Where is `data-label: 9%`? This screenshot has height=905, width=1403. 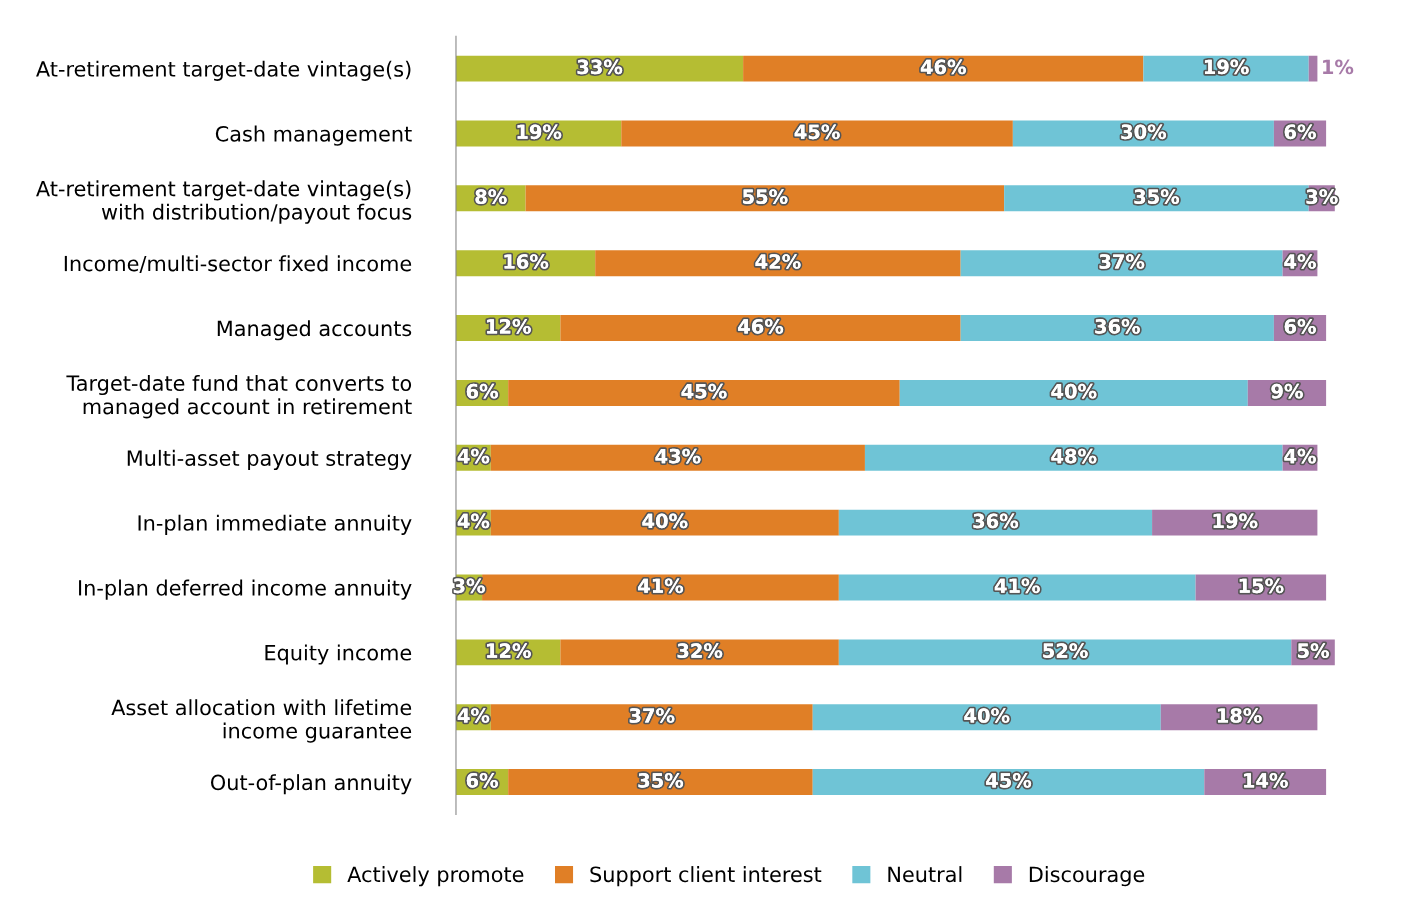 data-label: 9% is located at coordinates (1287, 391).